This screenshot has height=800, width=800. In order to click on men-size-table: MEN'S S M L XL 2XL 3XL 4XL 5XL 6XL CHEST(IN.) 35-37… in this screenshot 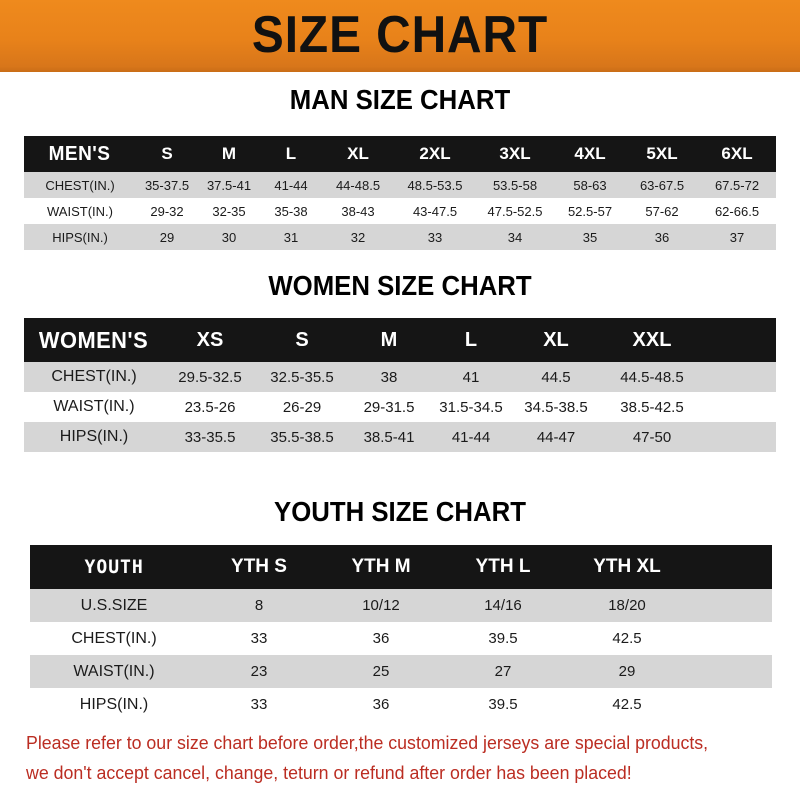, I will do `click(400, 193)`.